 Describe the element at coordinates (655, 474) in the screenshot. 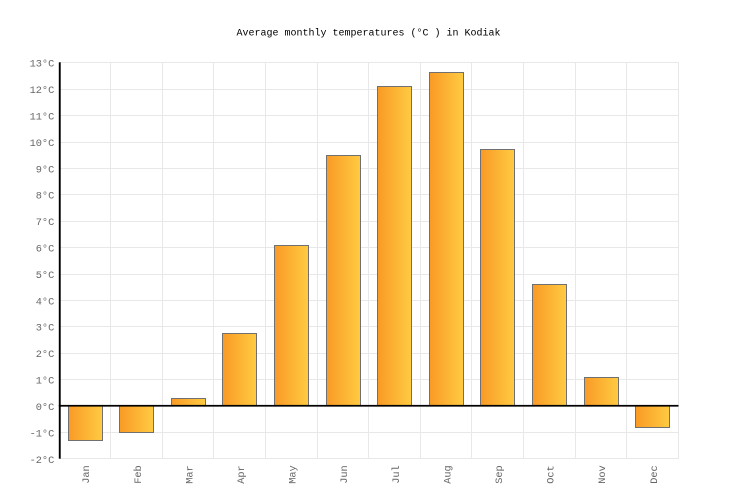

I see `svg-text: Dec` at that location.